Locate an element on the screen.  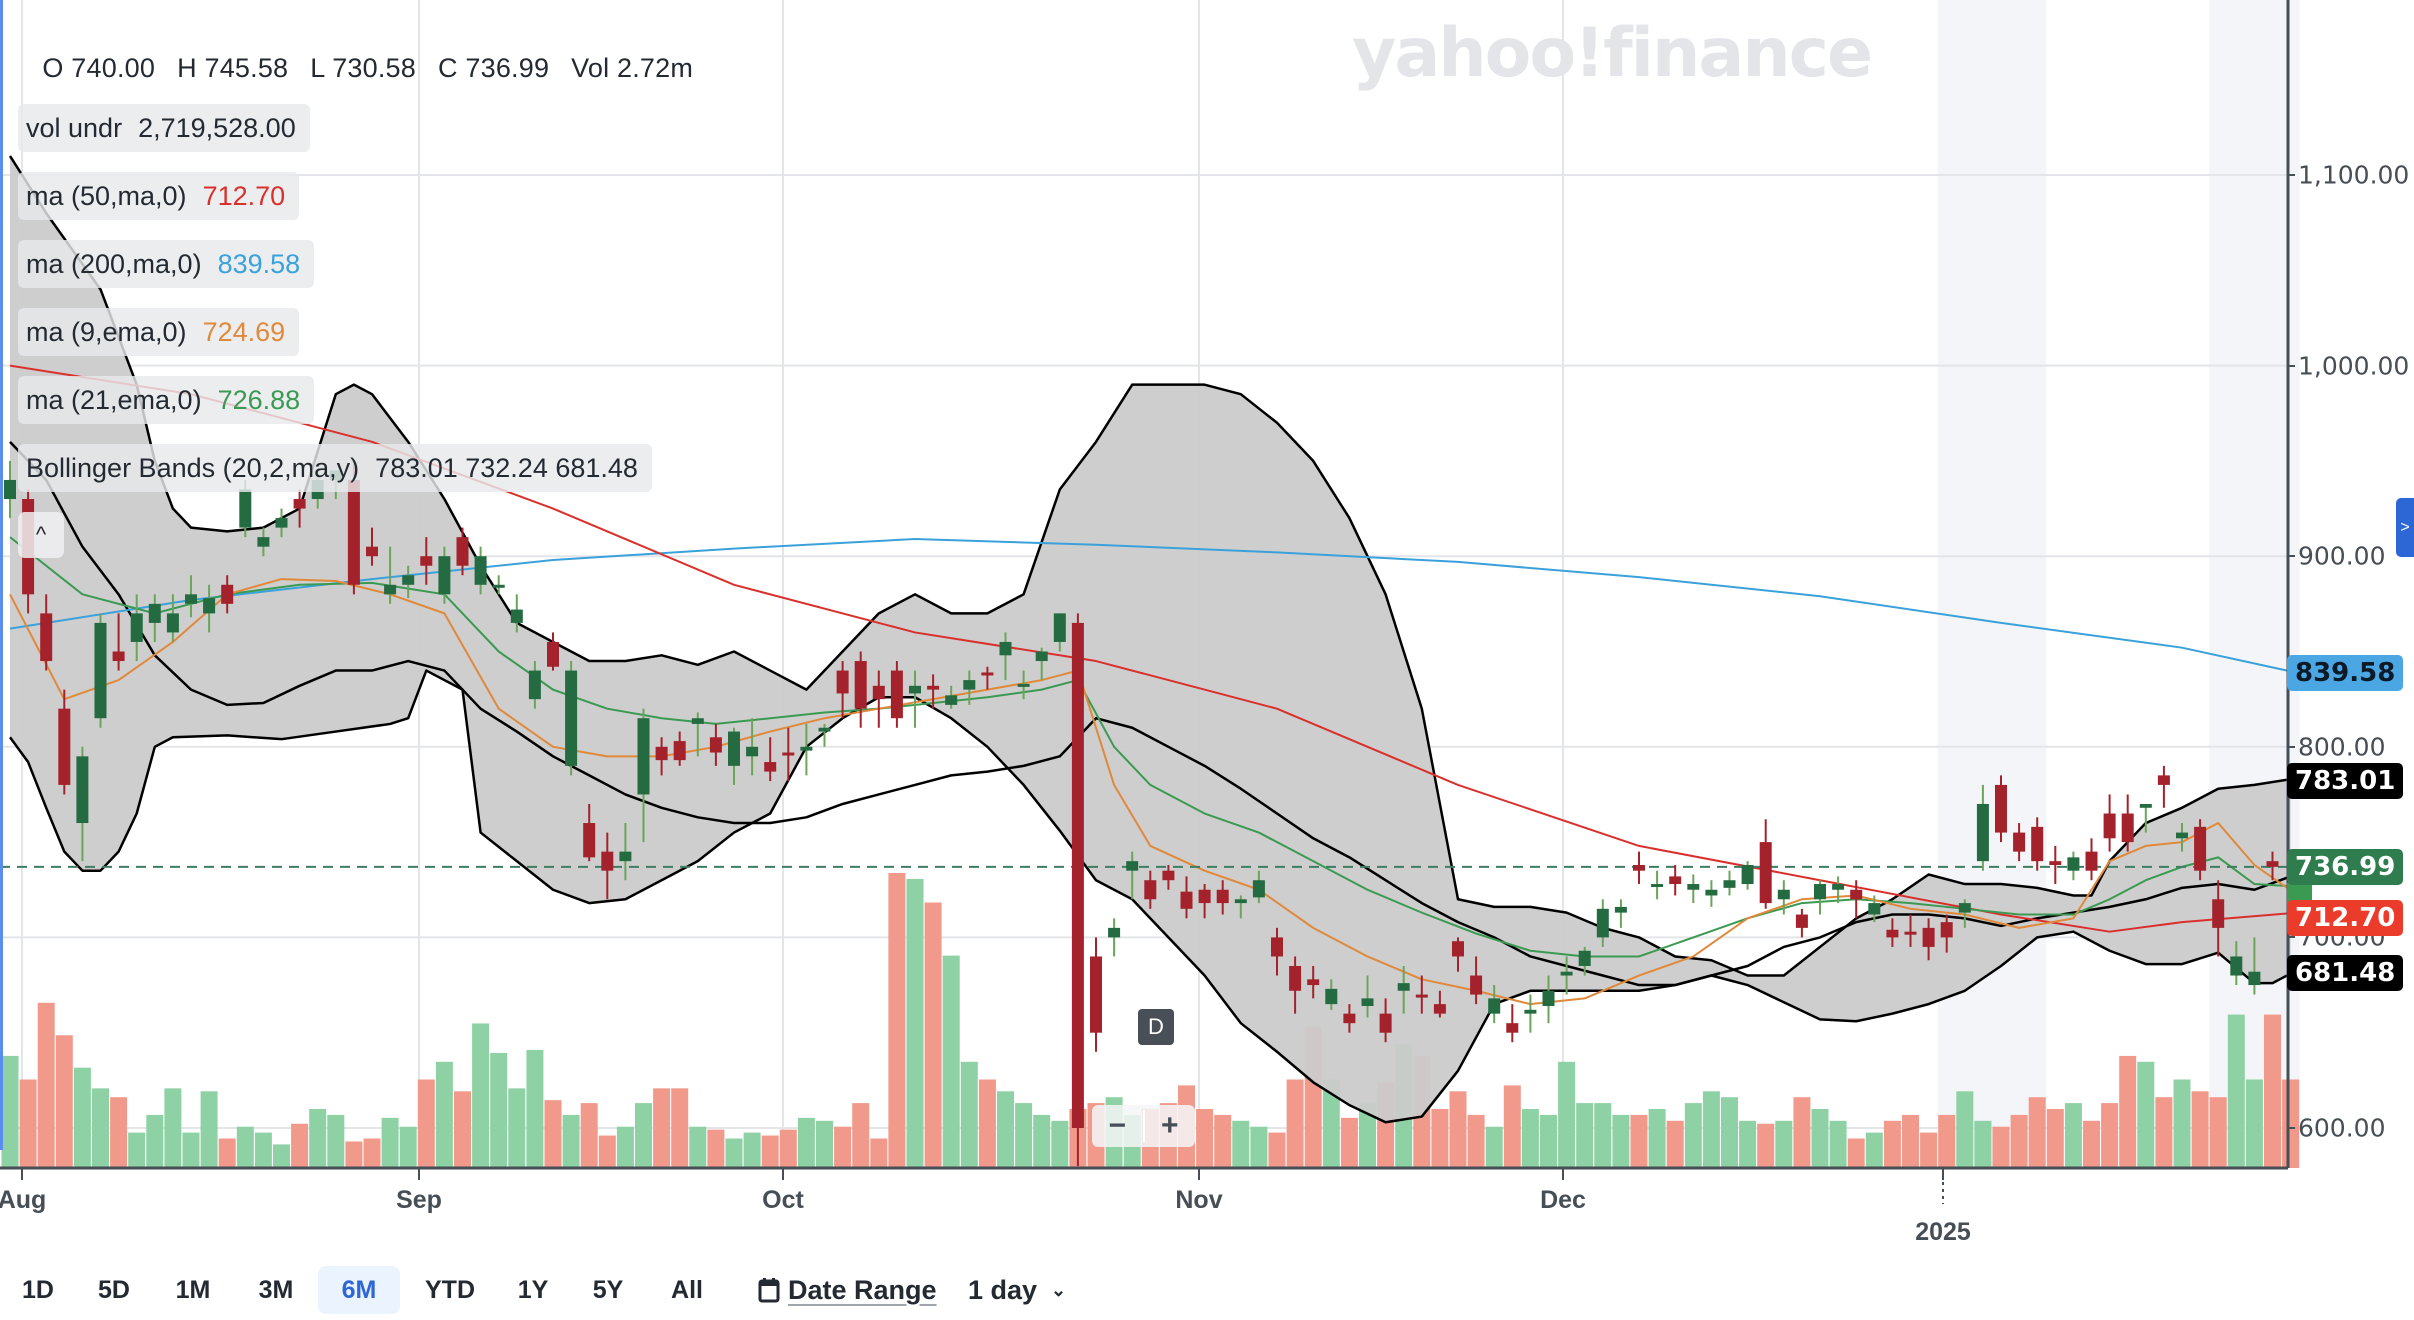
y-tick: 1,100.00 is located at coordinates (2354, 175).